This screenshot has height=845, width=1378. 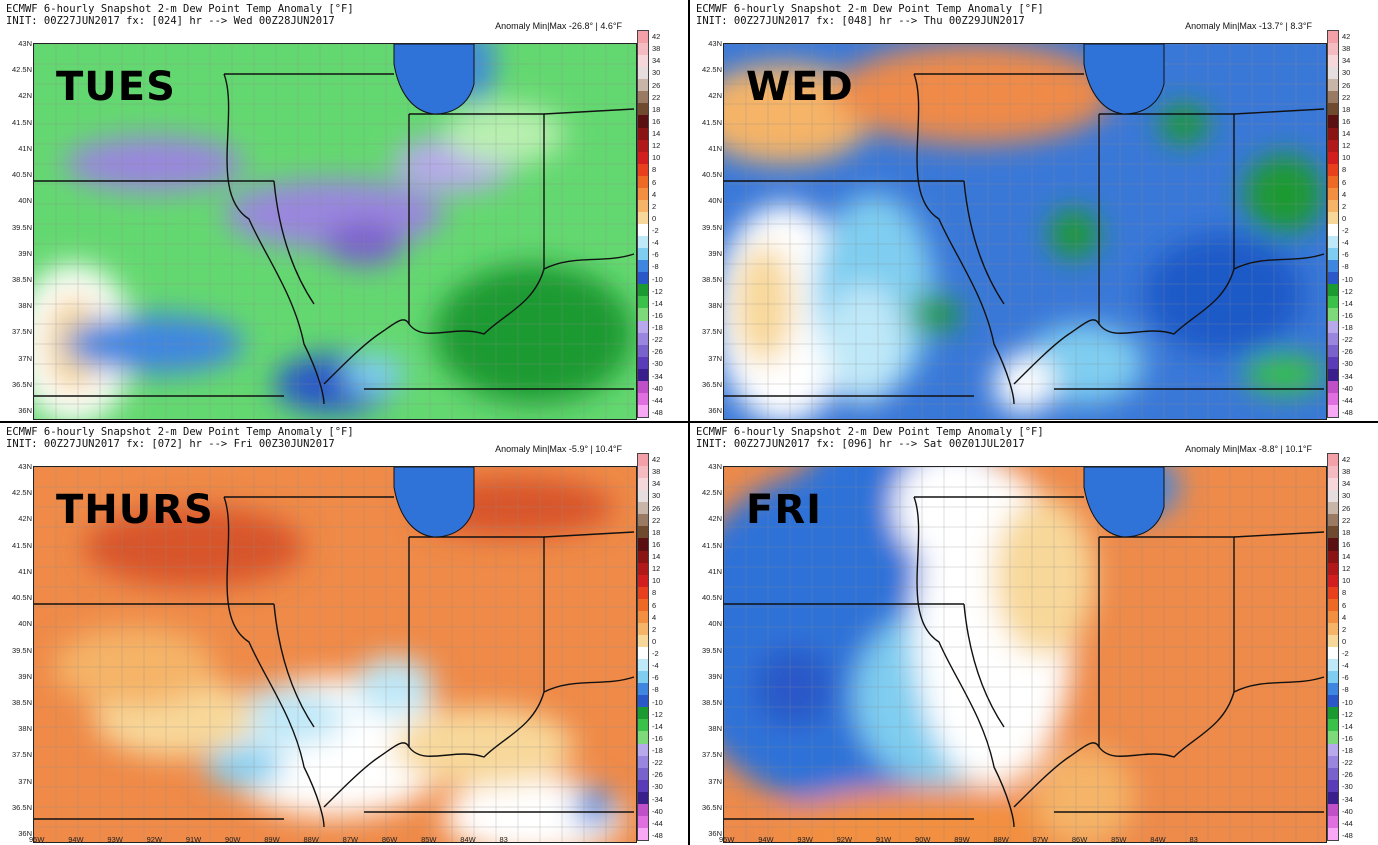 I want to click on colorbar-label: 10, so click(x=656, y=581).